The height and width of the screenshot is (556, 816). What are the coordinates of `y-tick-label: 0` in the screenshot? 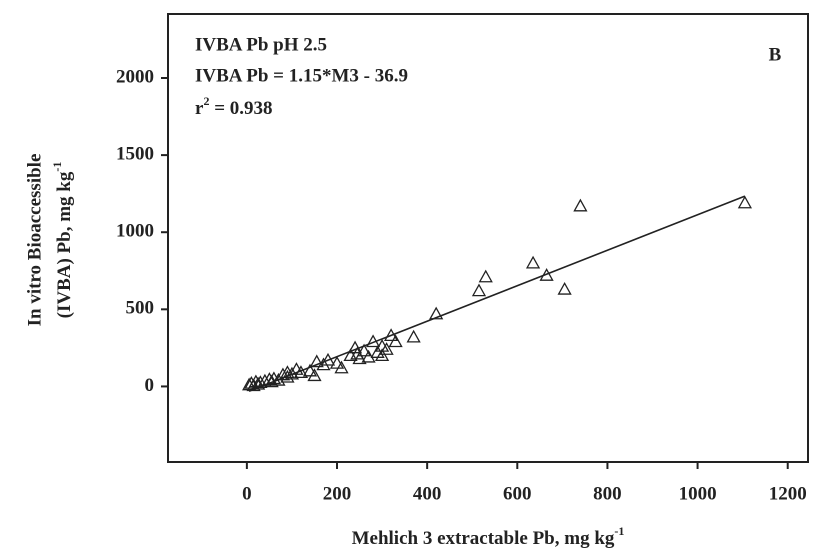 It's located at (150, 385).